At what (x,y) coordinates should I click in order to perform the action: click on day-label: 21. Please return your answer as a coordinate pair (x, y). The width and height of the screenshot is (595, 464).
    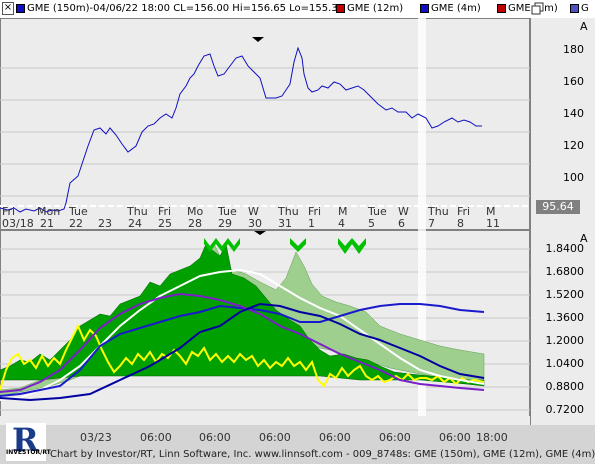
    Looking at the image, I should click on (47, 223).